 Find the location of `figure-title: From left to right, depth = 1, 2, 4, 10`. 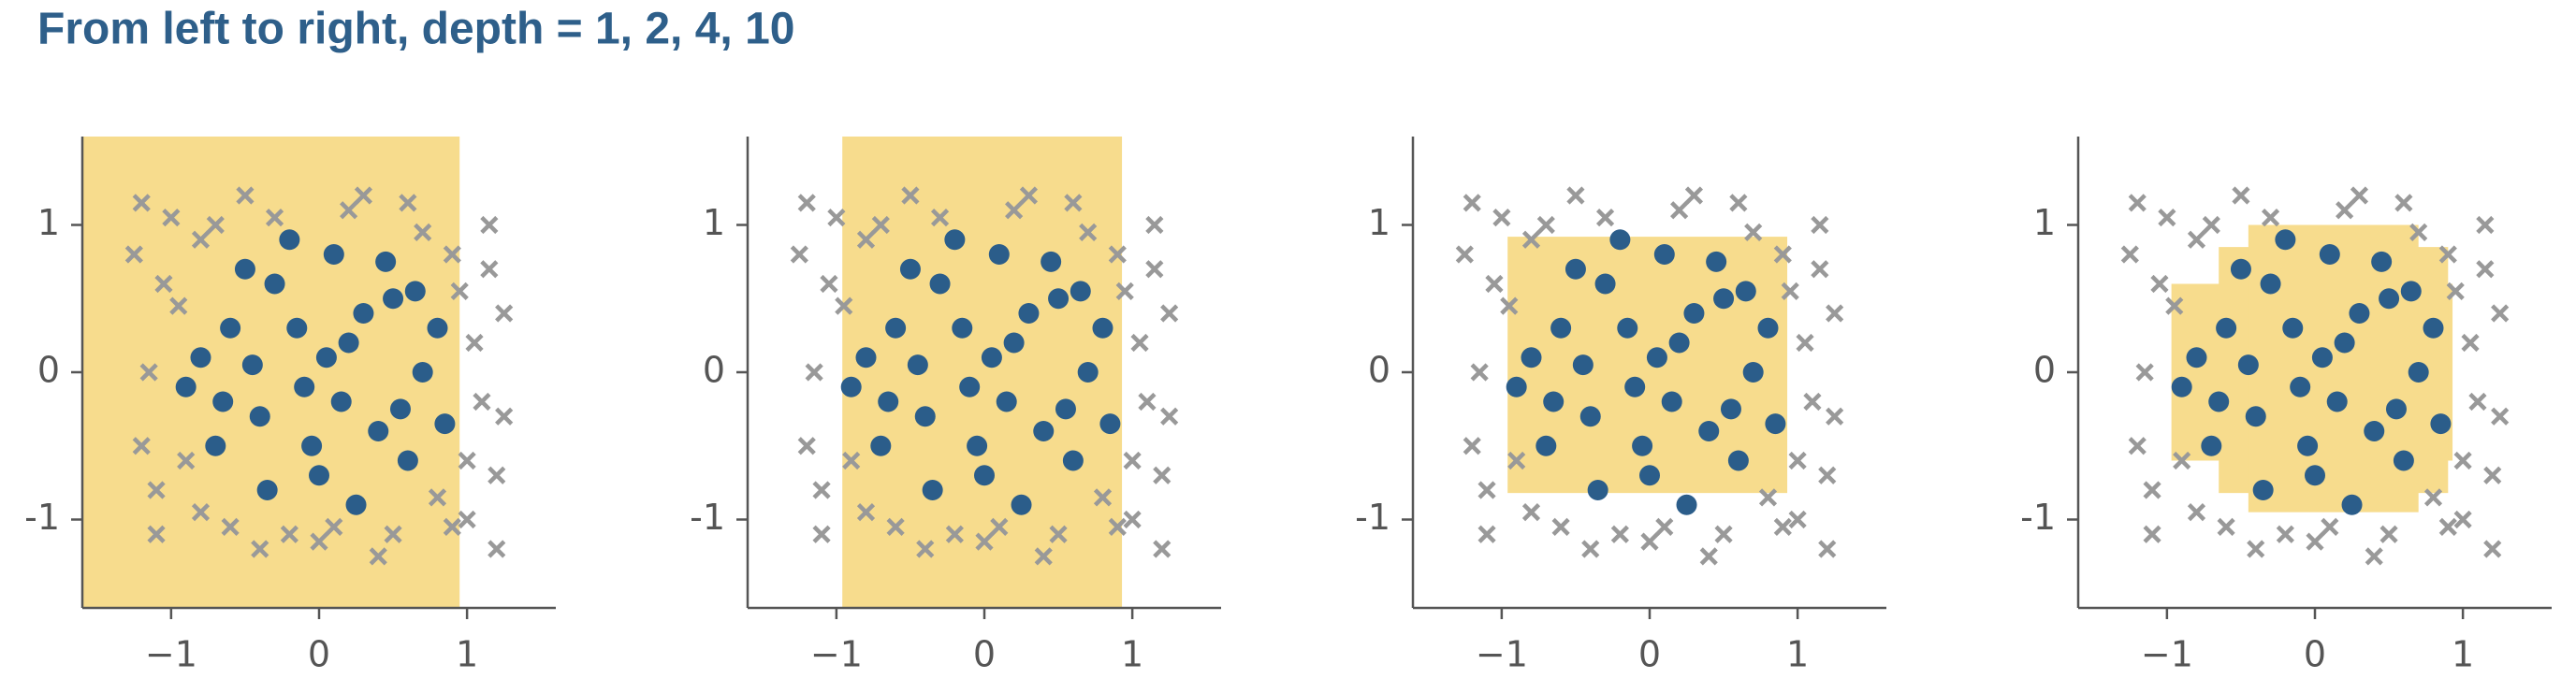

figure-title: From left to right, depth = 1, 2, 4, 10 is located at coordinates (415, 29).